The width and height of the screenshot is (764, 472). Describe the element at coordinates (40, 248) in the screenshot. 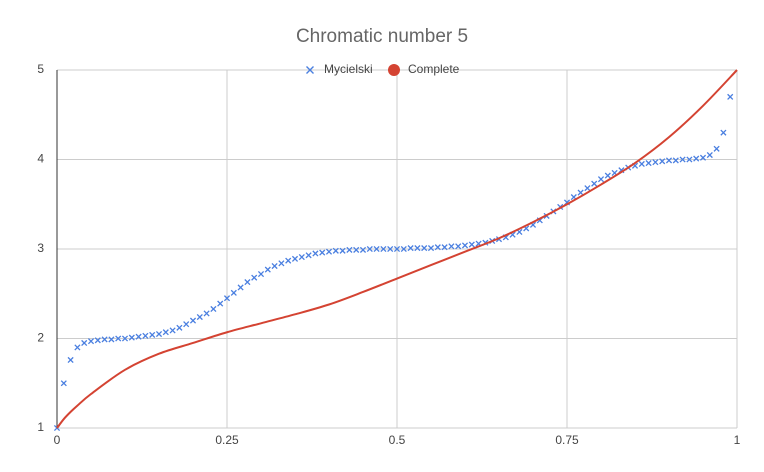

I see `y-tick-label: 3` at that location.